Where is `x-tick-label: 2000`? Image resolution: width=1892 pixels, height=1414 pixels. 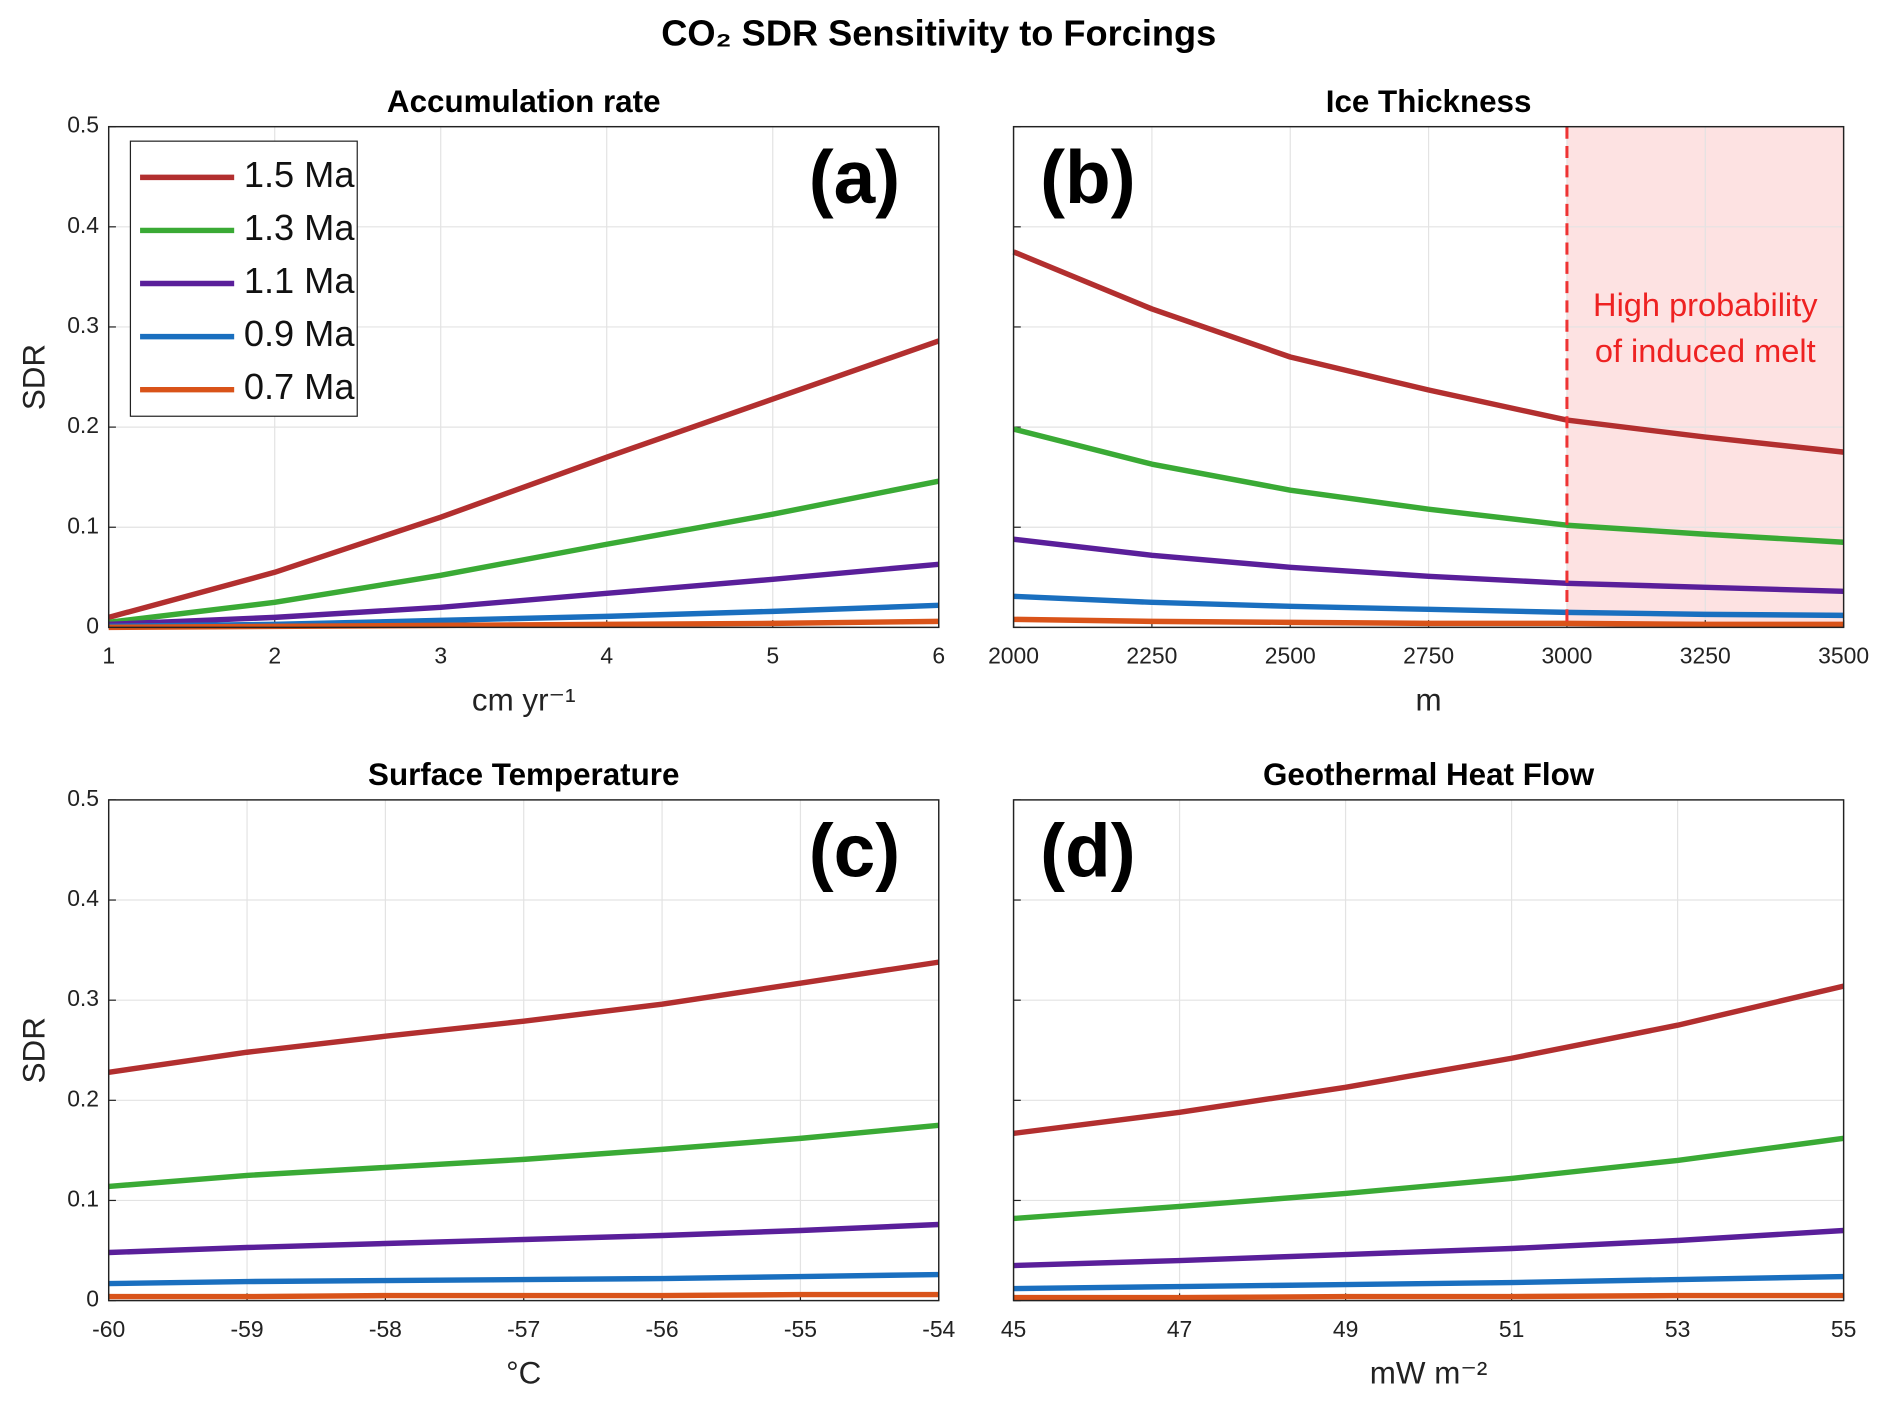
x-tick-label: 2000 is located at coordinates (1013, 656).